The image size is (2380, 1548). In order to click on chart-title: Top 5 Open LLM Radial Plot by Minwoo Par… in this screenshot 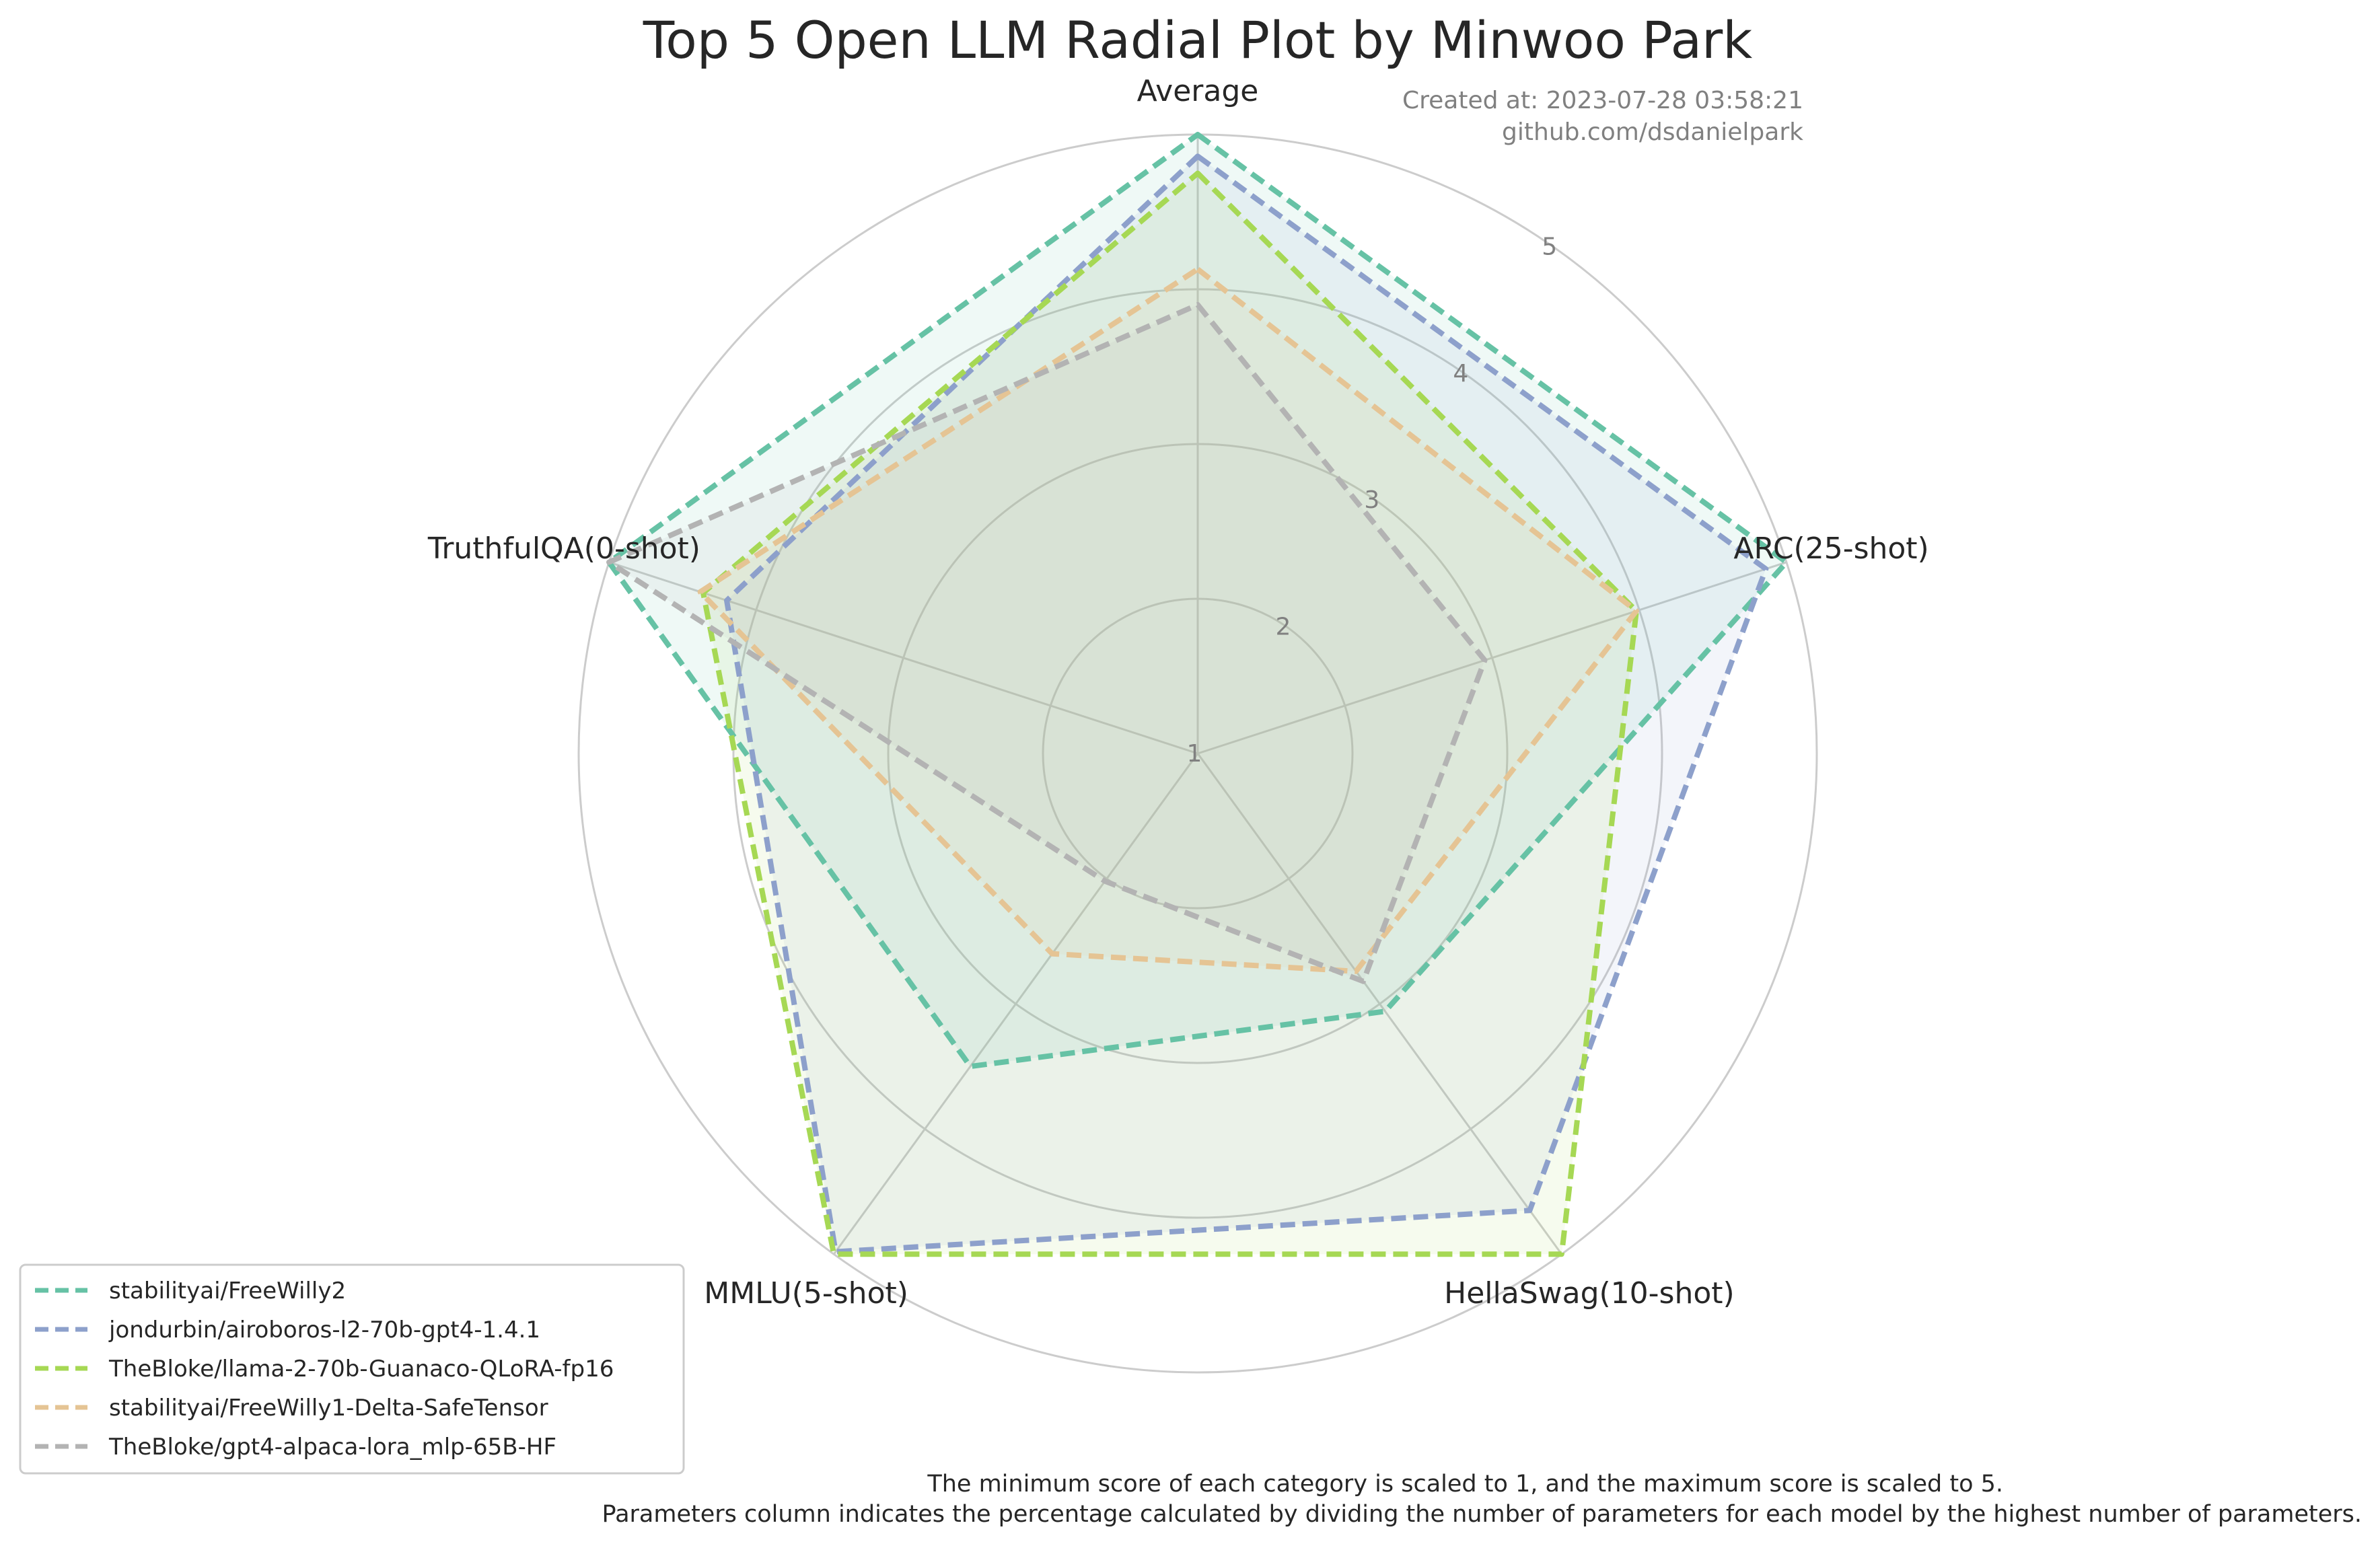, I will do `click(1198, 40)`.